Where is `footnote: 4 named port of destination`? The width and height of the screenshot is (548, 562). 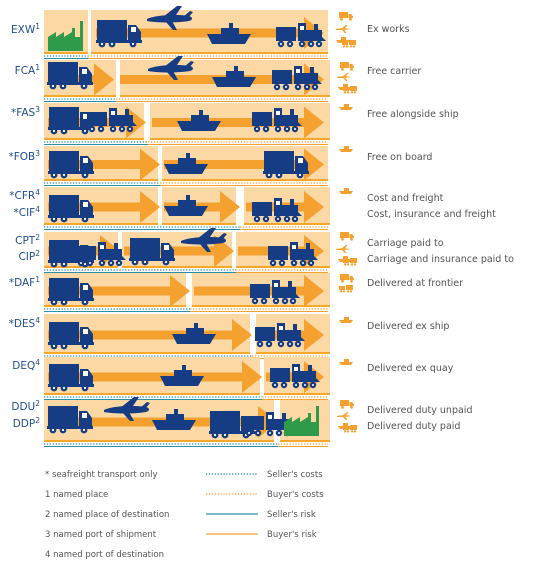
footnote: 4 named port of destination is located at coordinates (104, 555).